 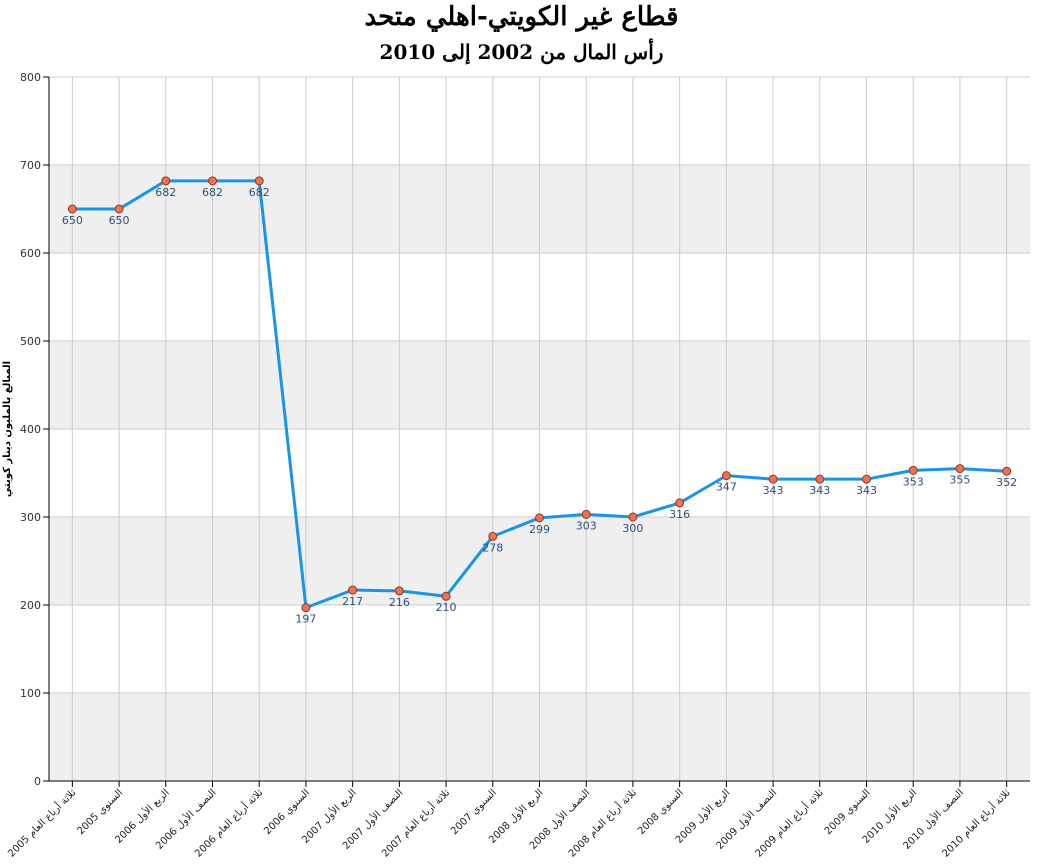 What do you see at coordinates (37, 781) in the screenshot?
I see `y-tick-label: 0` at bounding box center [37, 781].